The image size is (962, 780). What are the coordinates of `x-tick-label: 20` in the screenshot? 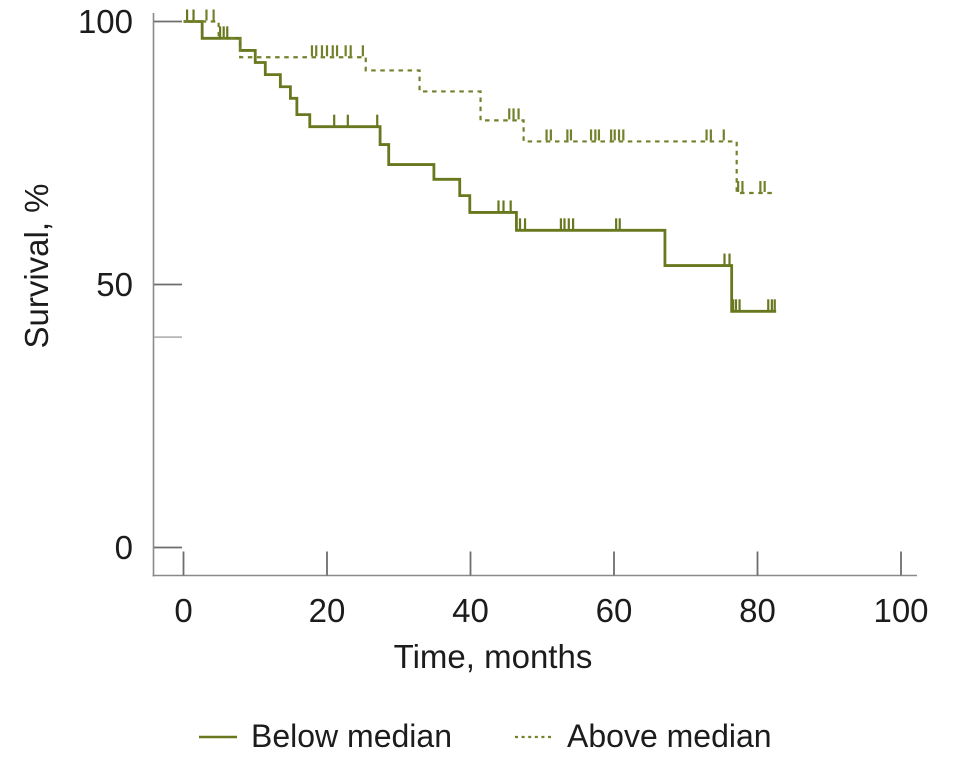 It's located at (327, 610).